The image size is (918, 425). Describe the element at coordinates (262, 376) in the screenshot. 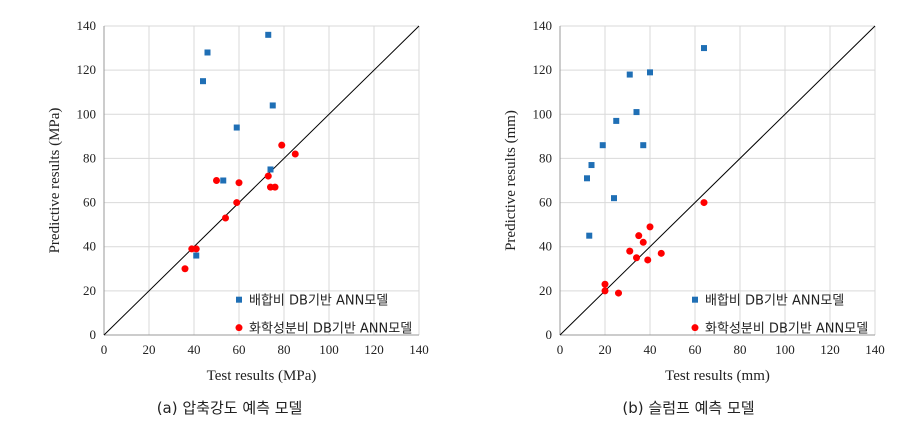

I see `x-axis-label: Test results (MPa)` at that location.